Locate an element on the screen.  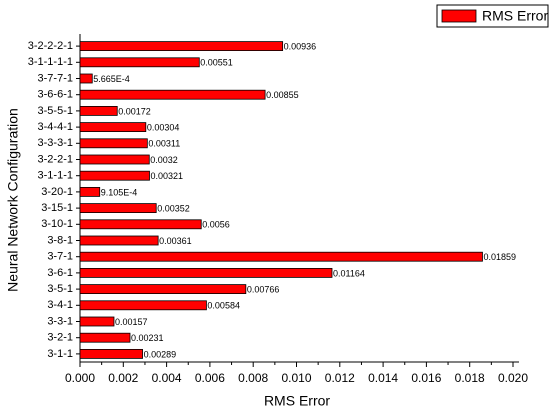
y-tick-label: 3-6-1 is located at coordinates (60, 273).